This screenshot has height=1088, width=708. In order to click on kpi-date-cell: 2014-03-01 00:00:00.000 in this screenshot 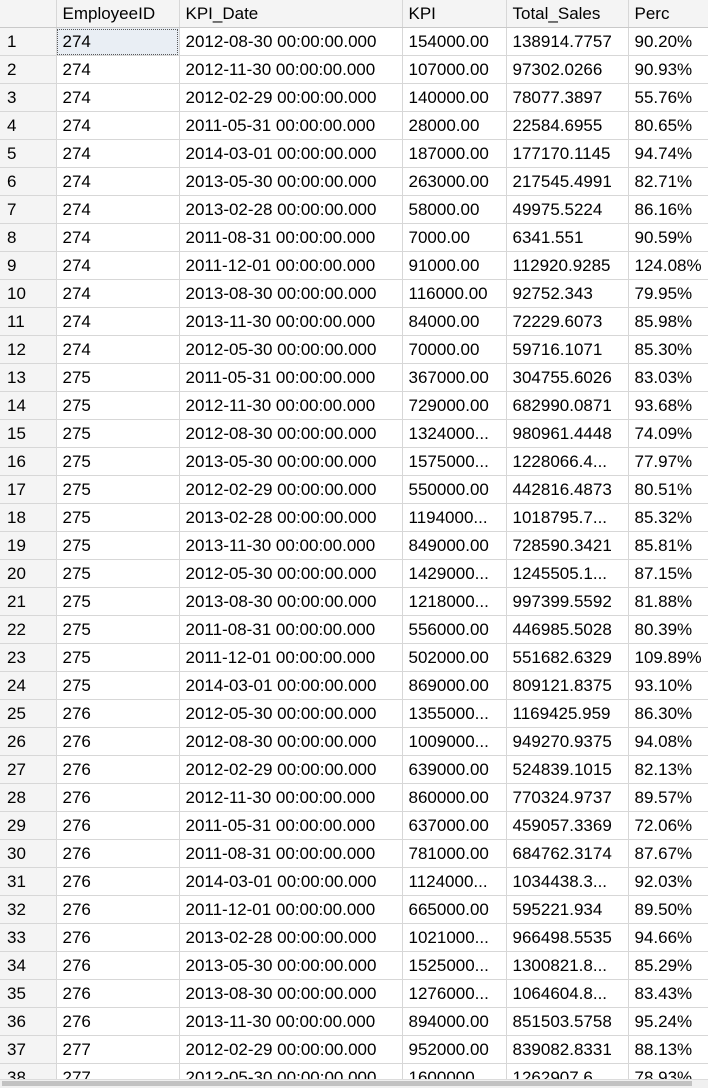, I will do `click(291, 881)`.